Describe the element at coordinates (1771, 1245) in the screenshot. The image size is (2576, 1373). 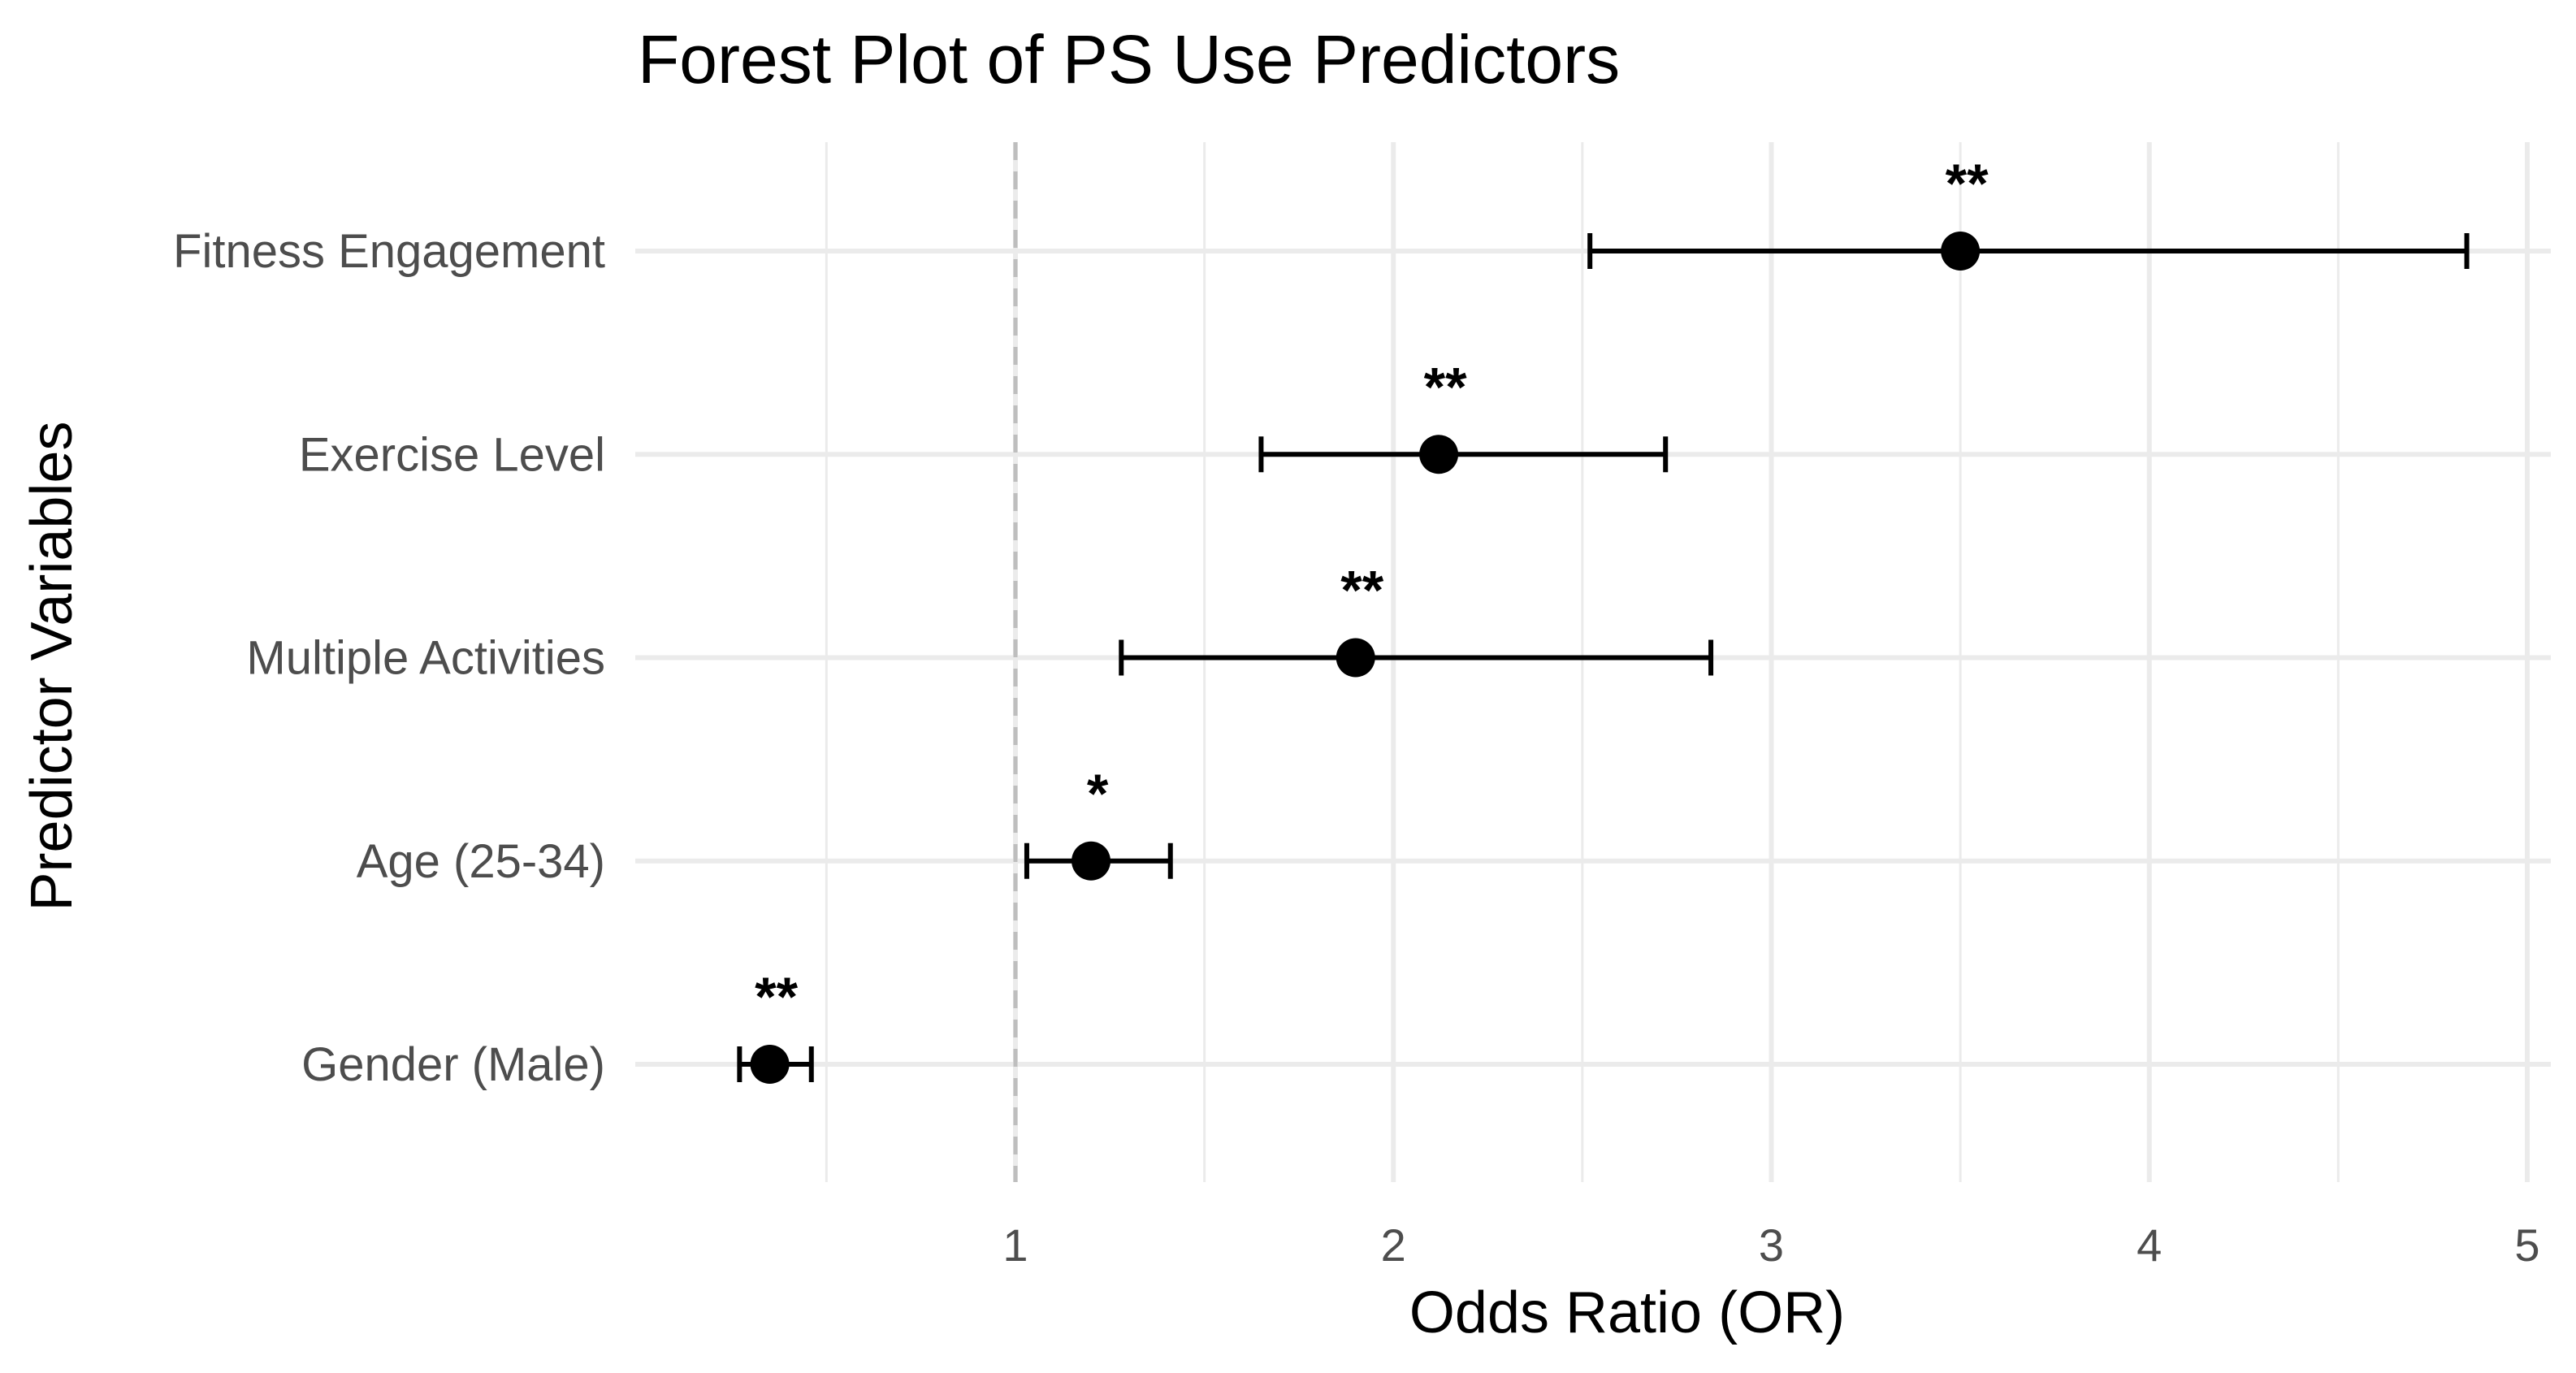
I see `x-tick-label: 3` at that location.